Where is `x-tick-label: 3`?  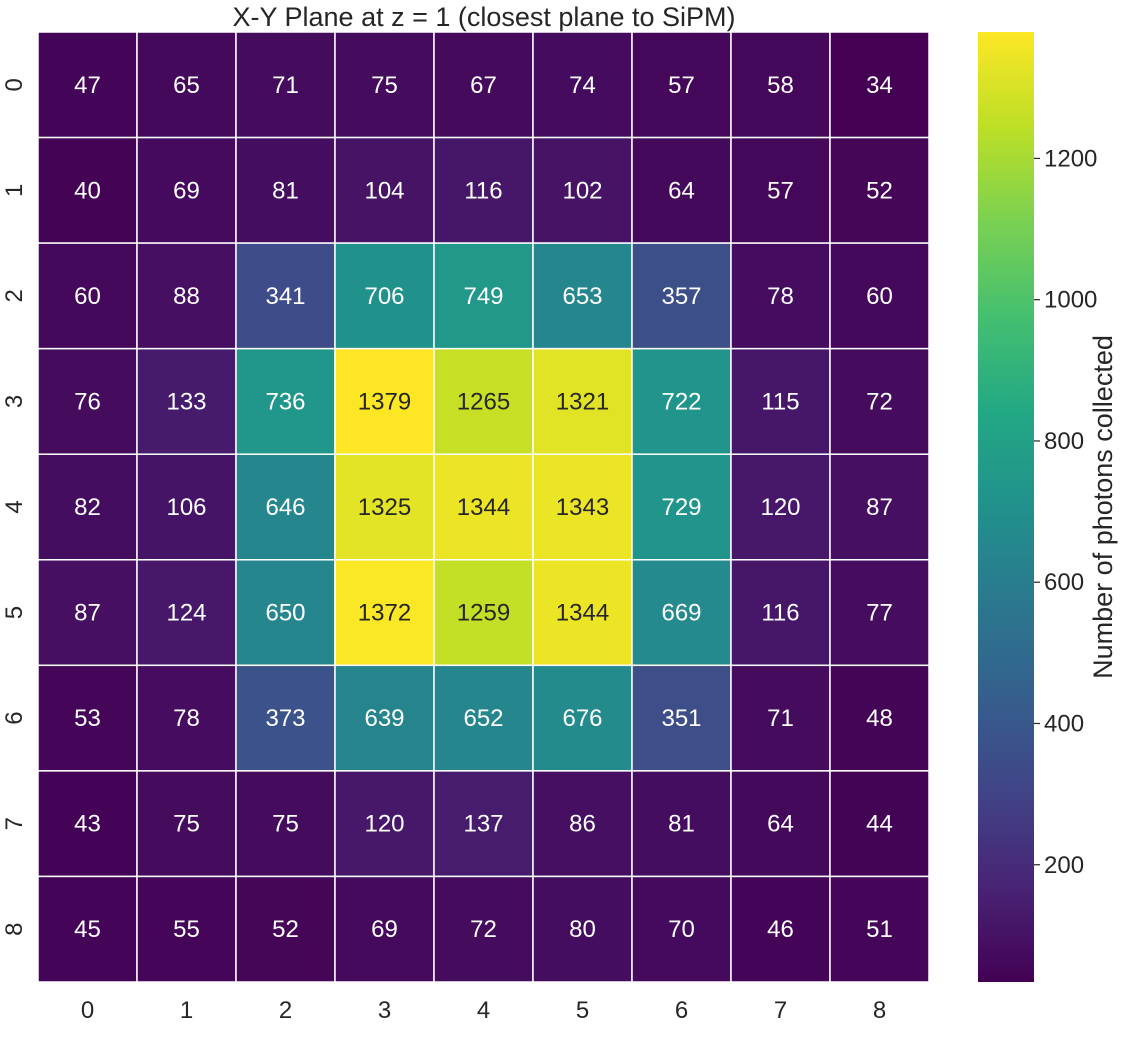
x-tick-label: 3 is located at coordinates (384, 1010).